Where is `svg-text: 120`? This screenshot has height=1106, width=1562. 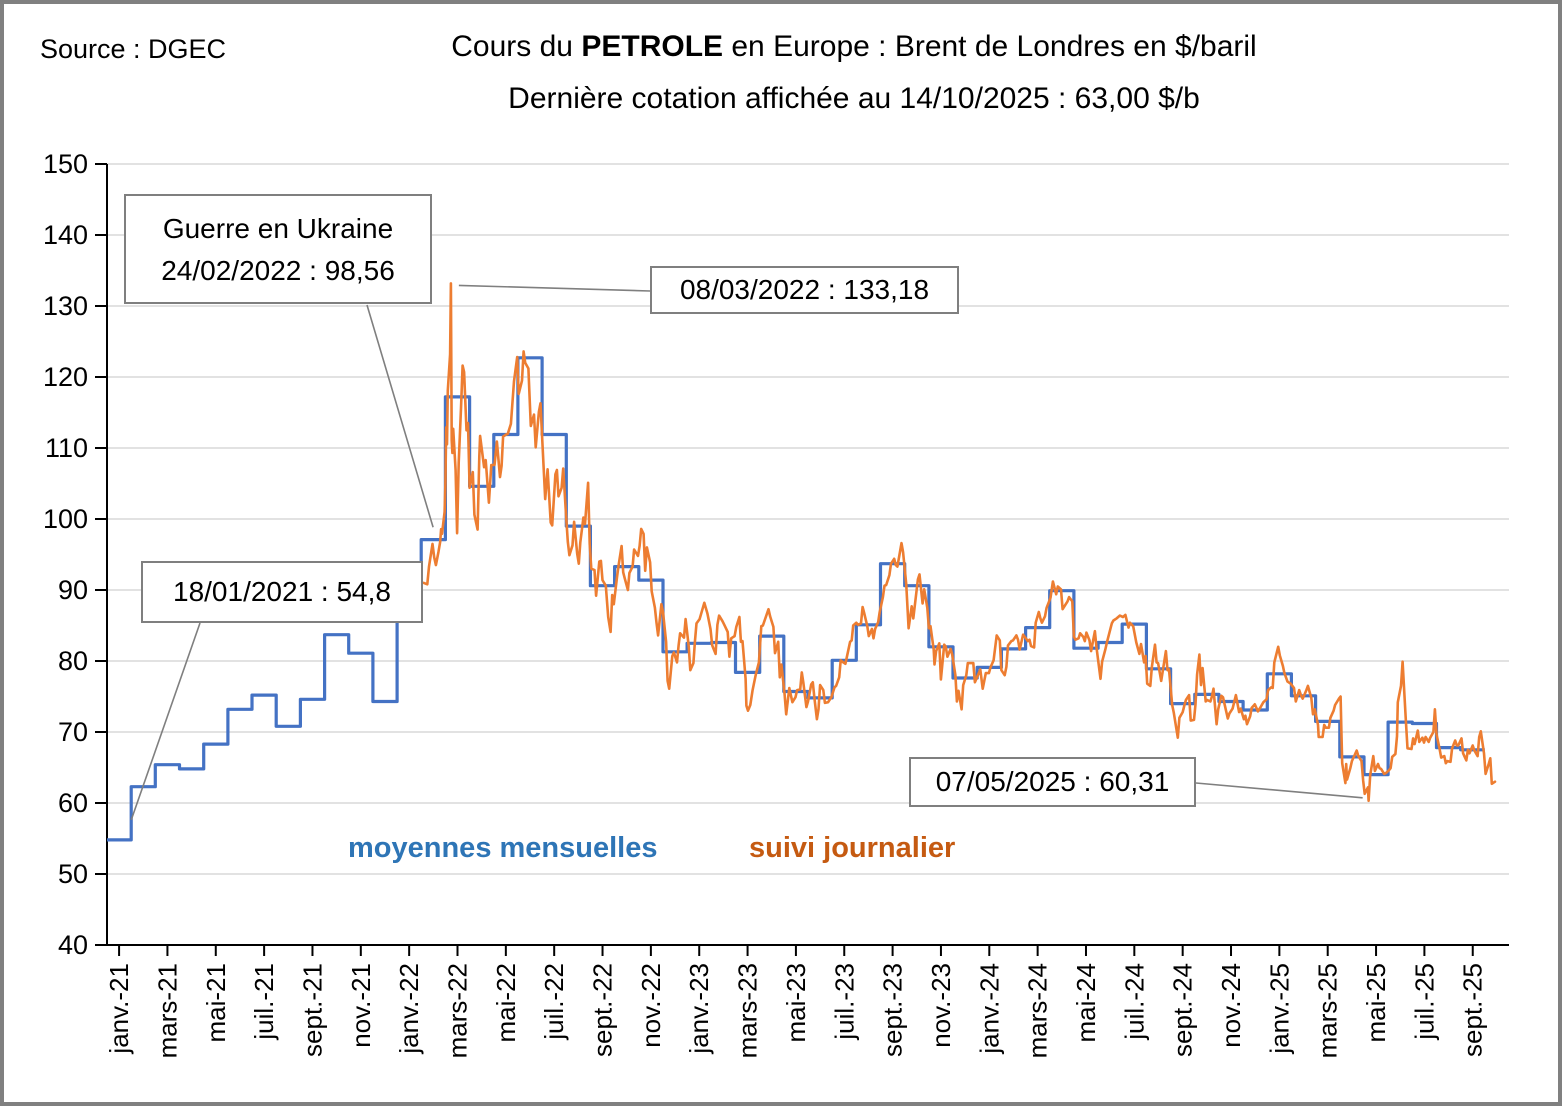
svg-text: 120 is located at coordinates (65, 377).